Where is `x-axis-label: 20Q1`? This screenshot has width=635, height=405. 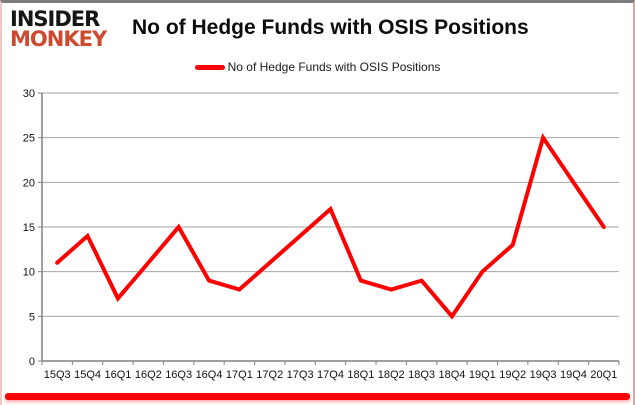
x-axis-label: 20Q1 is located at coordinates (603, 375).